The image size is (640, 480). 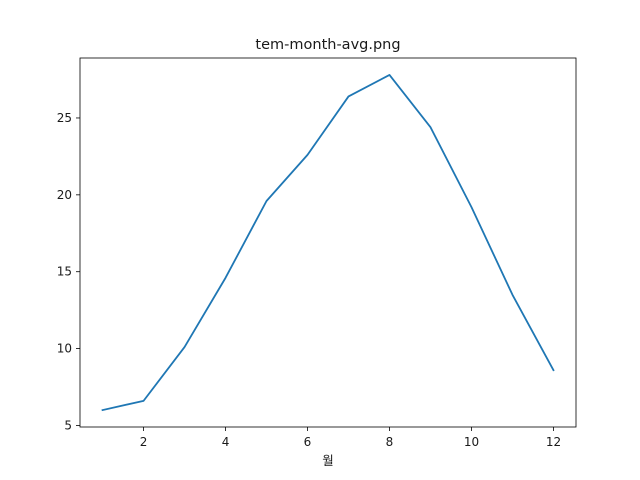 What do you see at coordinates (327, 45) in the screenshot?
I see `chart-title: tem-month-avg.png` at bounding box center [327, 45].